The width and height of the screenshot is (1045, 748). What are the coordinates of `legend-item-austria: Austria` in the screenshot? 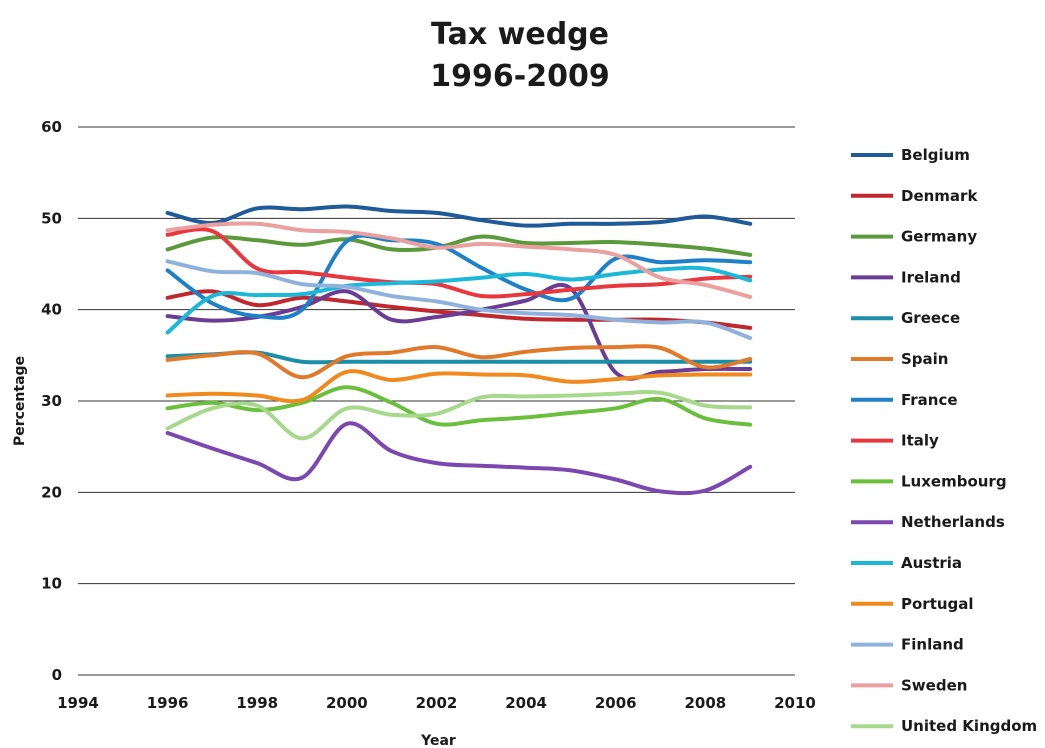 It's located at (906, 563).